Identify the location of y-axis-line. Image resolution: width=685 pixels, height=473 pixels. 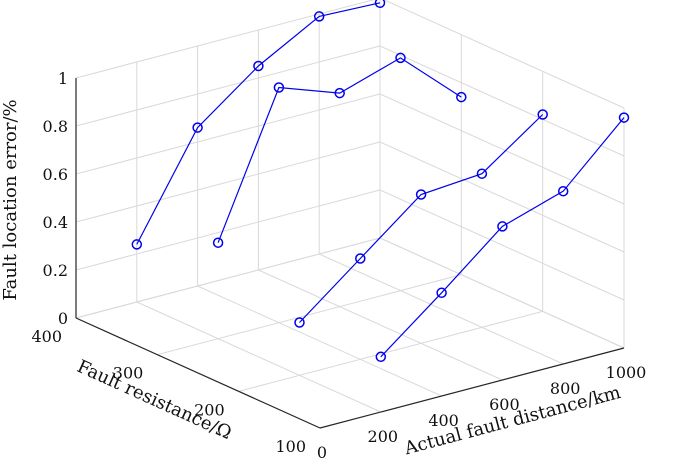
(198, 373).